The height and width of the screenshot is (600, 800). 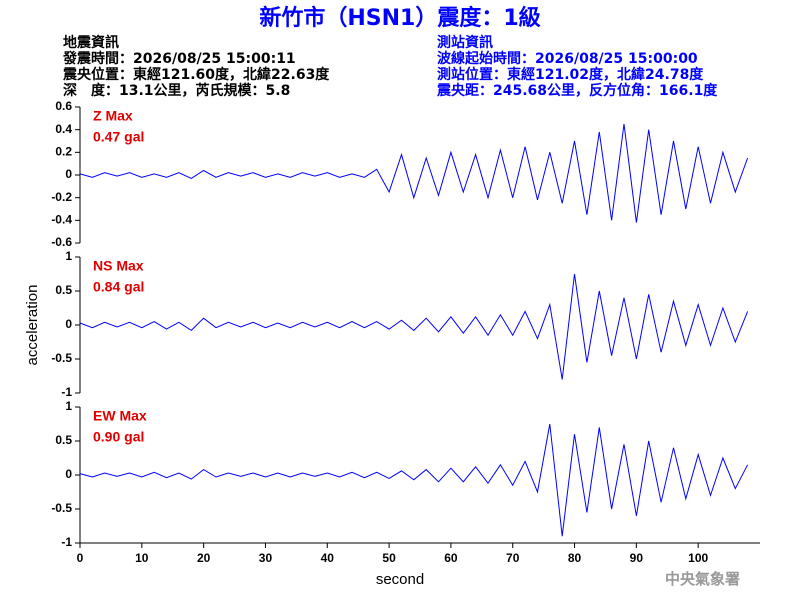 I want to click on max-annotation: 0.84 gal, so click(x=118, y=287).